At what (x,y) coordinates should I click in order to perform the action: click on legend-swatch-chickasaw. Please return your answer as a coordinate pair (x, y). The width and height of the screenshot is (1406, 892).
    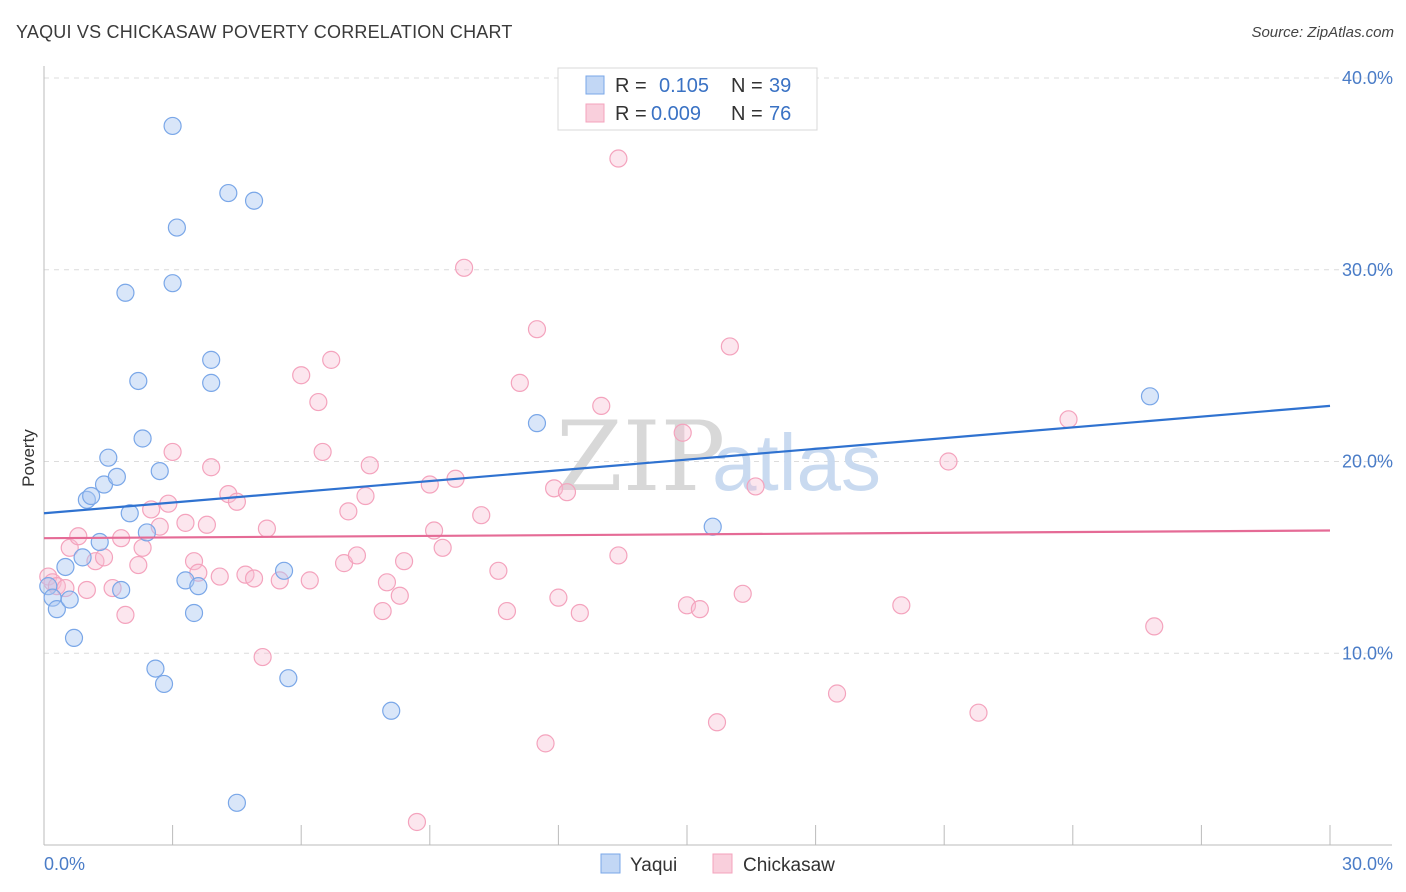
    Looking at the image, I should click on (595, 113).